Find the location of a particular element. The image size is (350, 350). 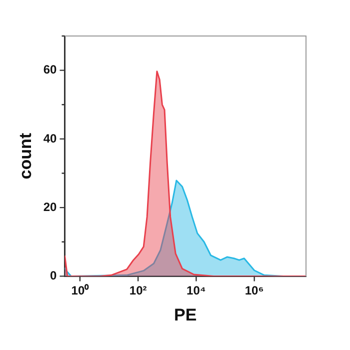

y-tick-label: 20 is located at coordinates (50, 207).